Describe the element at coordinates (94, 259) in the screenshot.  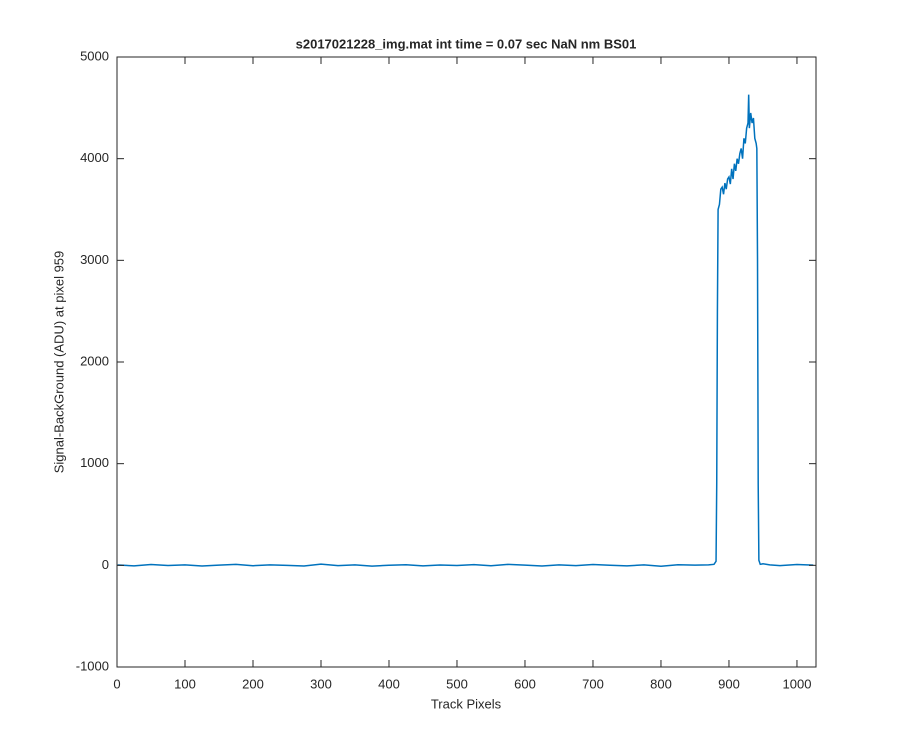
I see `y-tick-label: 3000` at that location.